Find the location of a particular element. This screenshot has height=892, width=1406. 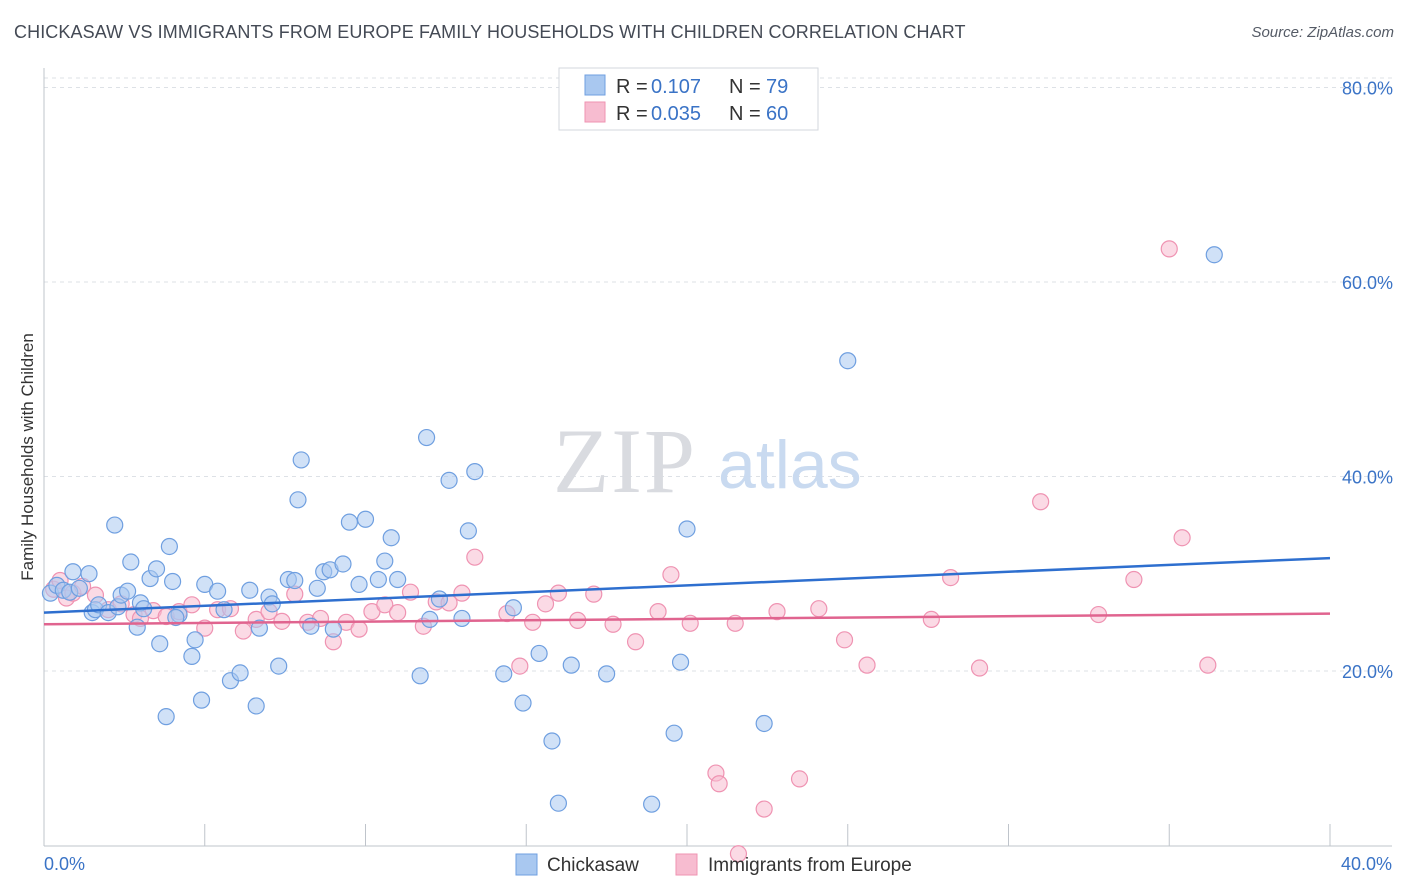

stats-r-value-europe: 0.035 is located at coordinates (676, 114).